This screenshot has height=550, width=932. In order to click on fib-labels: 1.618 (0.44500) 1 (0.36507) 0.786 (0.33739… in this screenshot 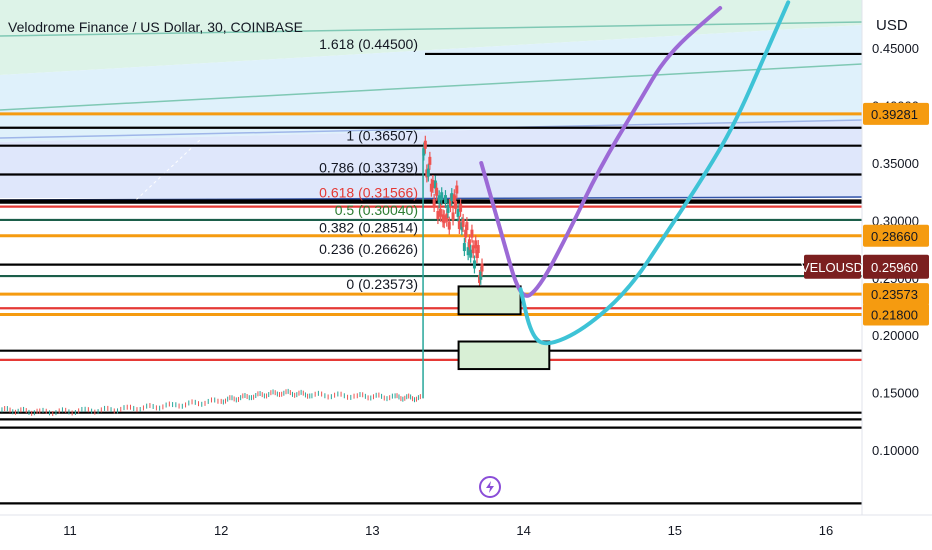, I will do `click(368, 164)`.